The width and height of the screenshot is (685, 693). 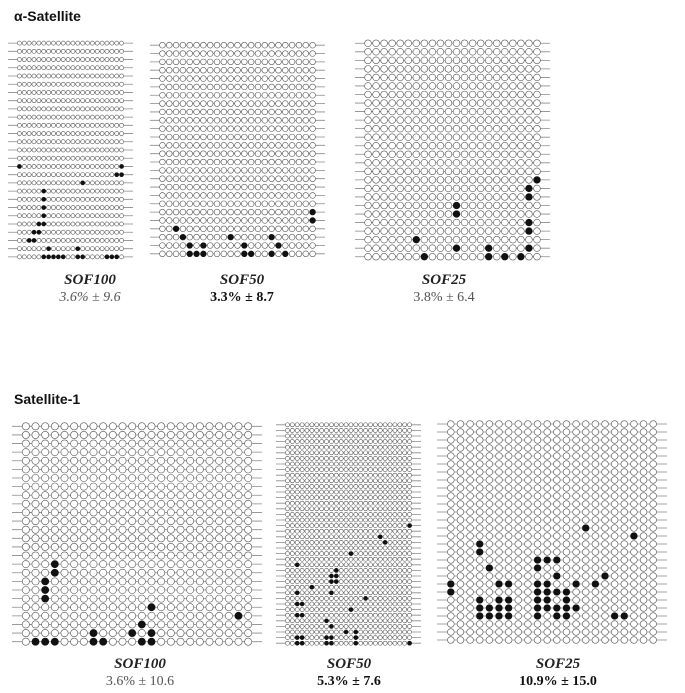 I want to click on condition-label: SOF50, so click(x=349, y=664).